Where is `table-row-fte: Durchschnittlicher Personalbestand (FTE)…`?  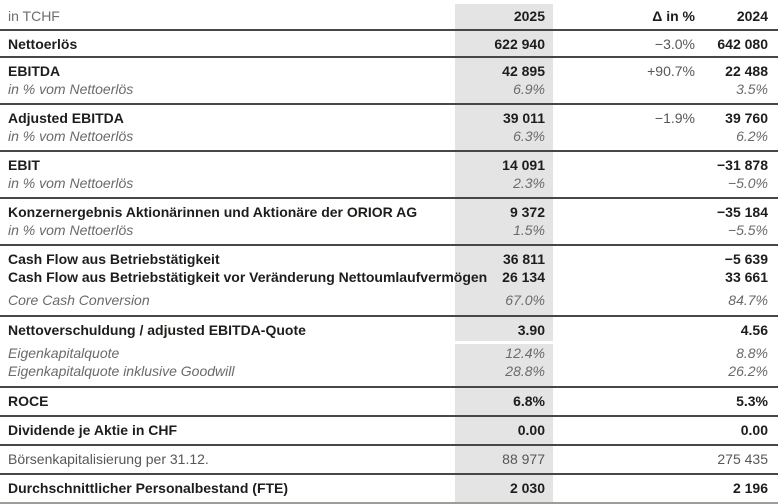 table-row-fte: Durchschnittlicher Personalbestand (FTE)… is located at coordinates (389, 488).